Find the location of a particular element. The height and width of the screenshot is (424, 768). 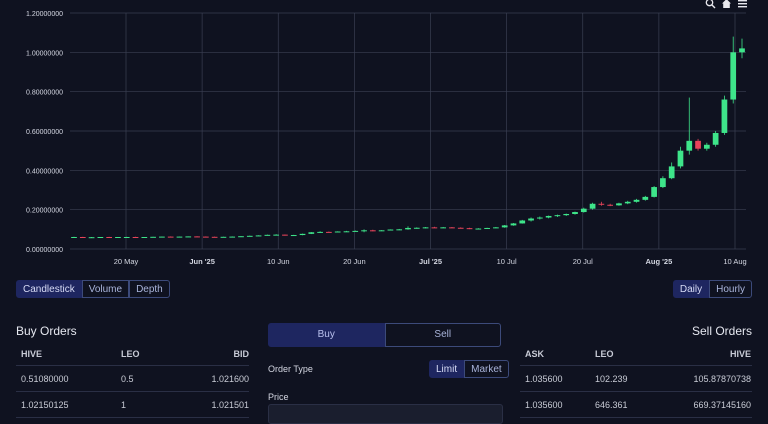

chart-toolbar is located at coordinates (726, 5).